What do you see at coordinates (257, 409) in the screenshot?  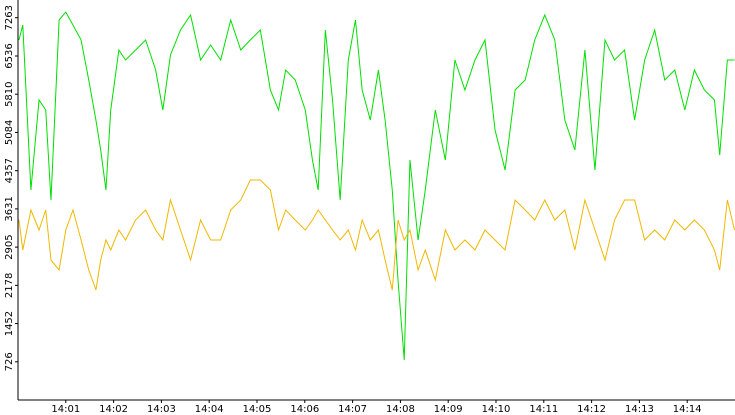 I see `x-tick-label: 14:05` at bounding box center [257, 409].